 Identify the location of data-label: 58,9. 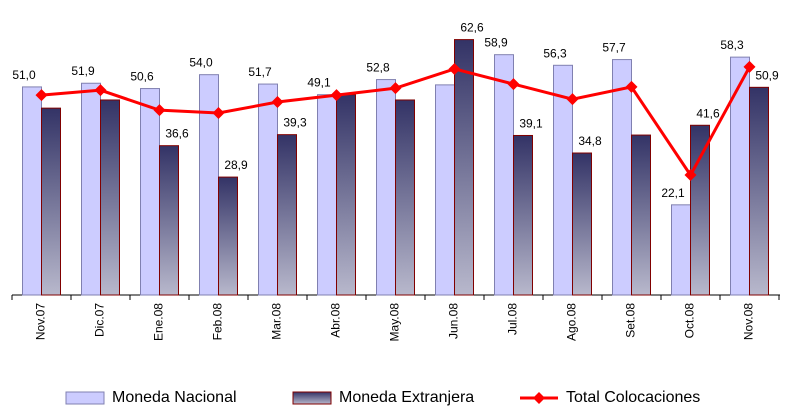
(496, 43).